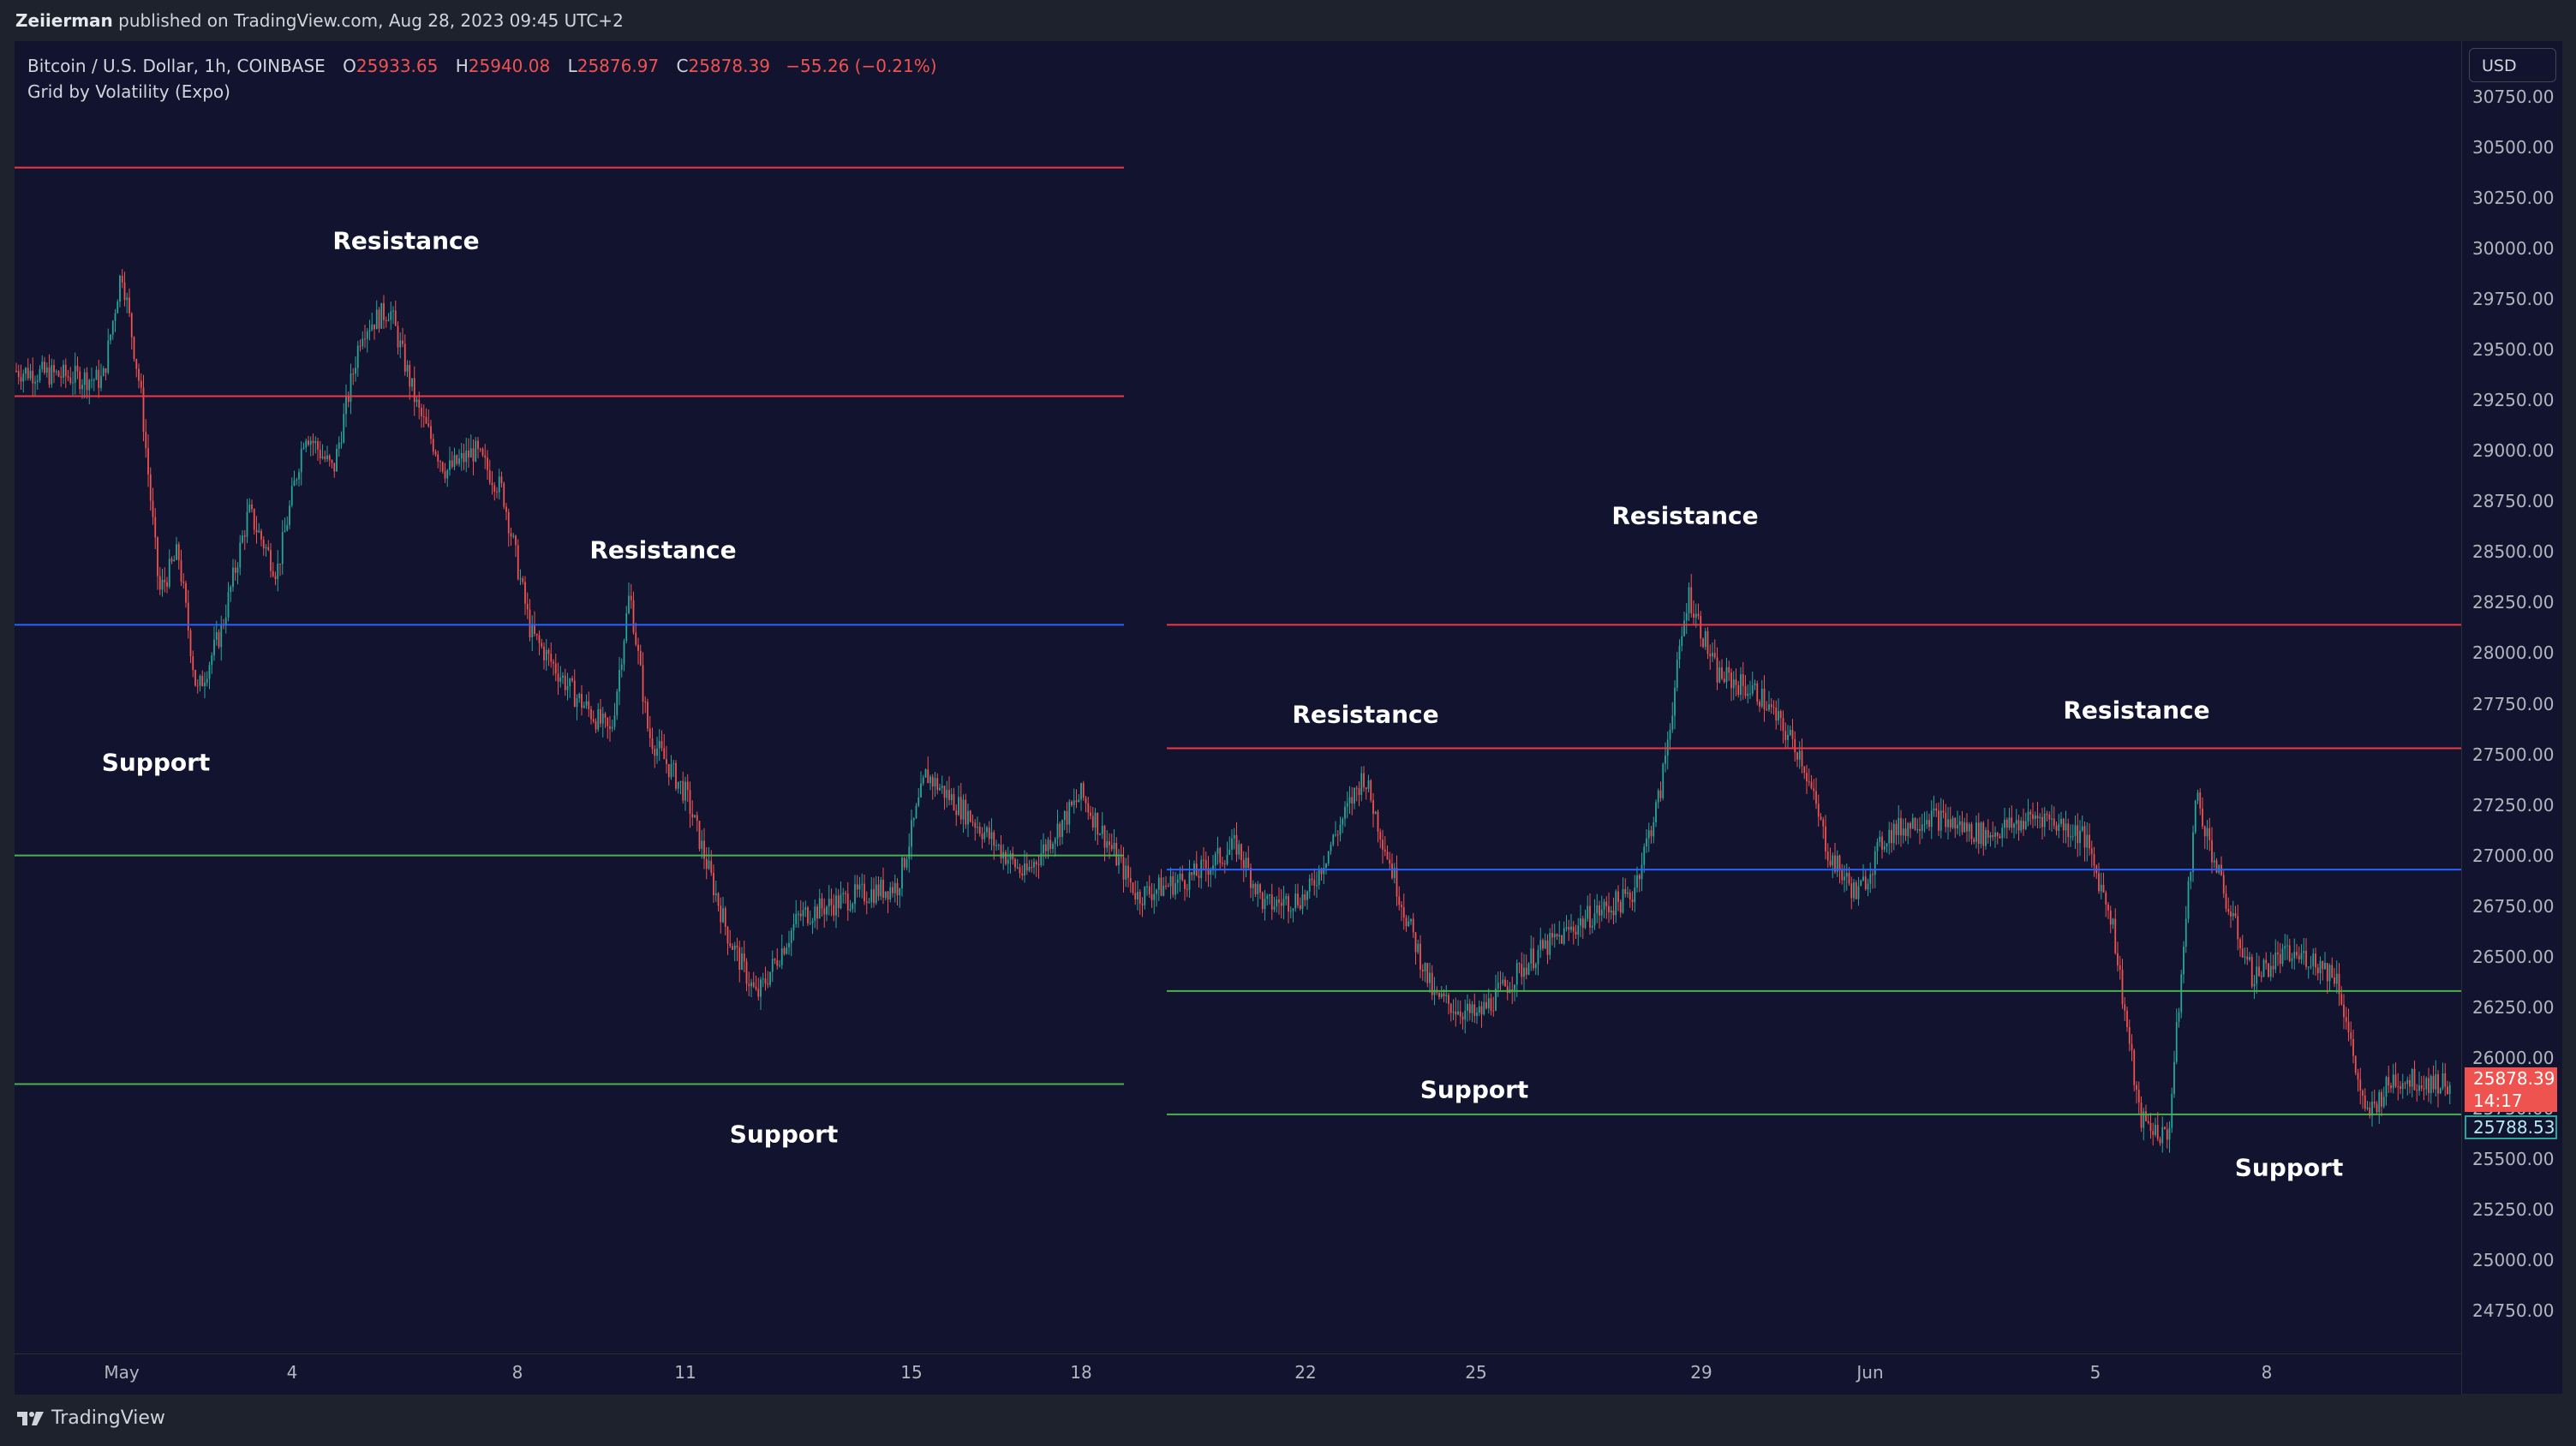 The image size is (2576, 1446). I want to click on price-tick-label: 28750.00, so click(2514, 502).